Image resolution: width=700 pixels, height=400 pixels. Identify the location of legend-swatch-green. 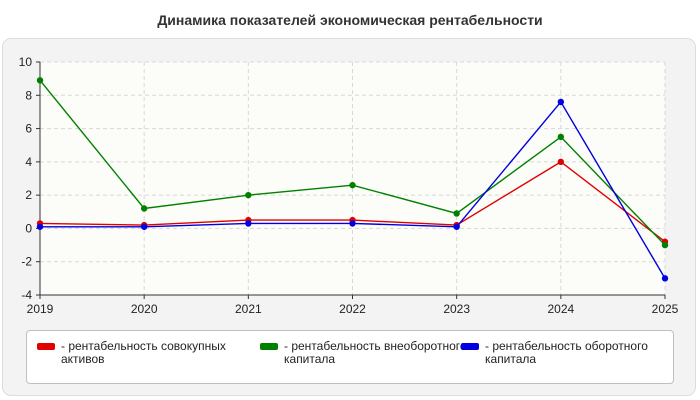
(269, 346).